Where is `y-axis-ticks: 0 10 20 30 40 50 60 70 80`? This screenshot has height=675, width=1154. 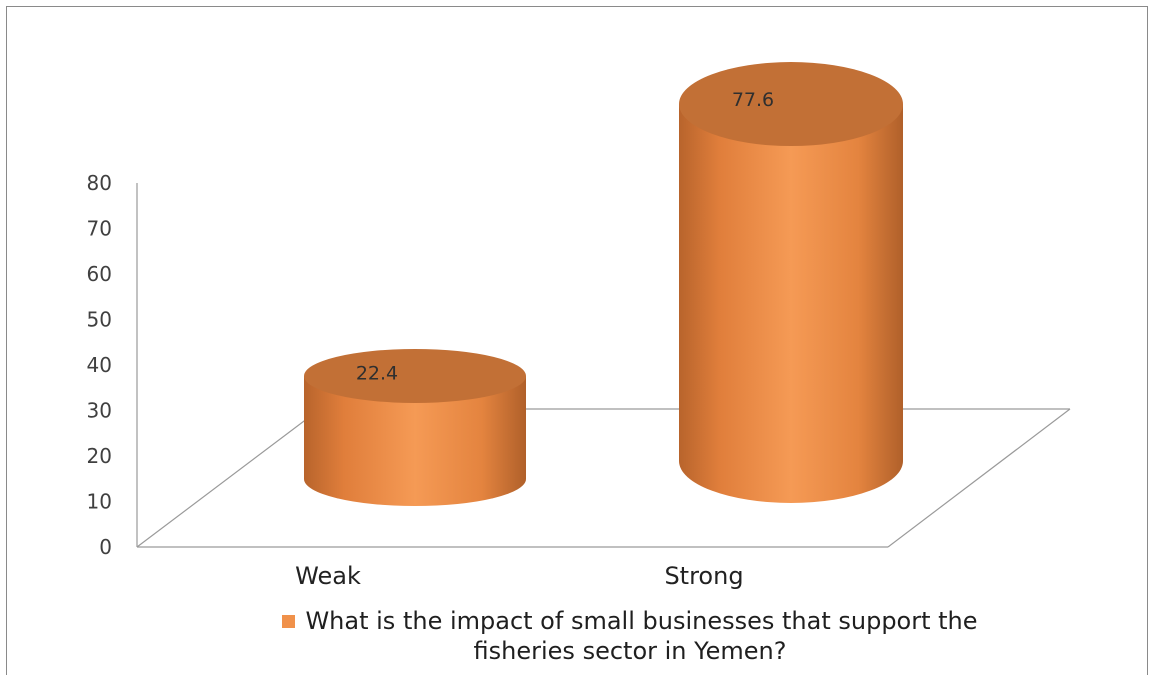 y-axis-ticks: 0 10 20 30 40 50 60 70 80 is located at coordinates (99, 365).